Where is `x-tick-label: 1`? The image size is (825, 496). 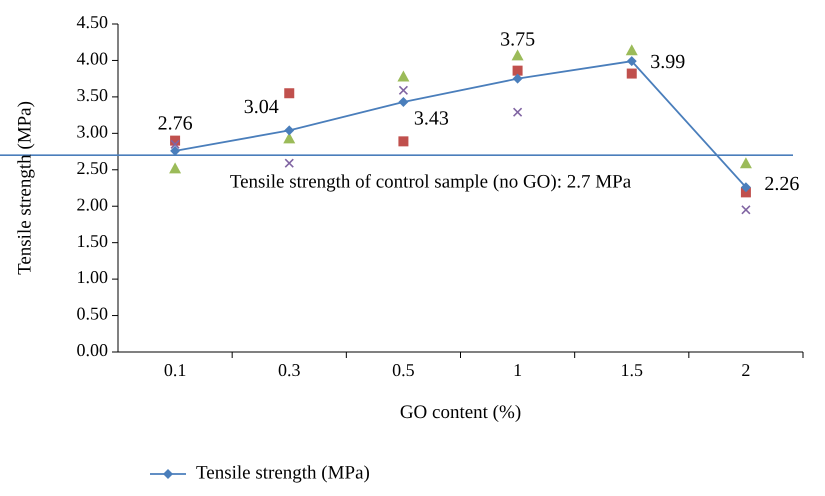
x-tick-label: 1 is located at coordinates (517, 370).